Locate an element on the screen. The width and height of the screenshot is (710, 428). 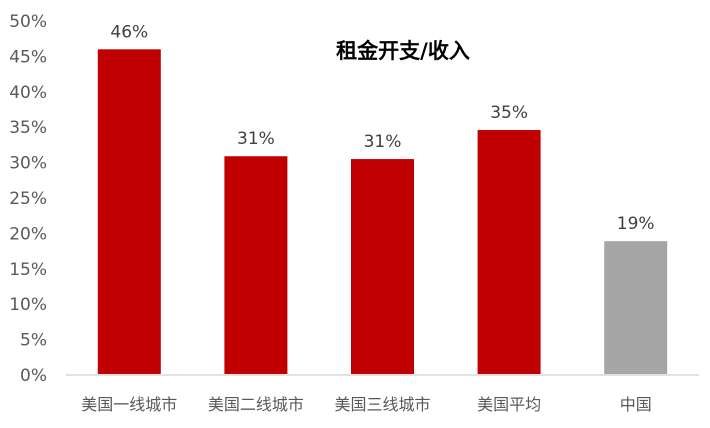
y-tick-label: 25% is located at coordinates (28, 199).